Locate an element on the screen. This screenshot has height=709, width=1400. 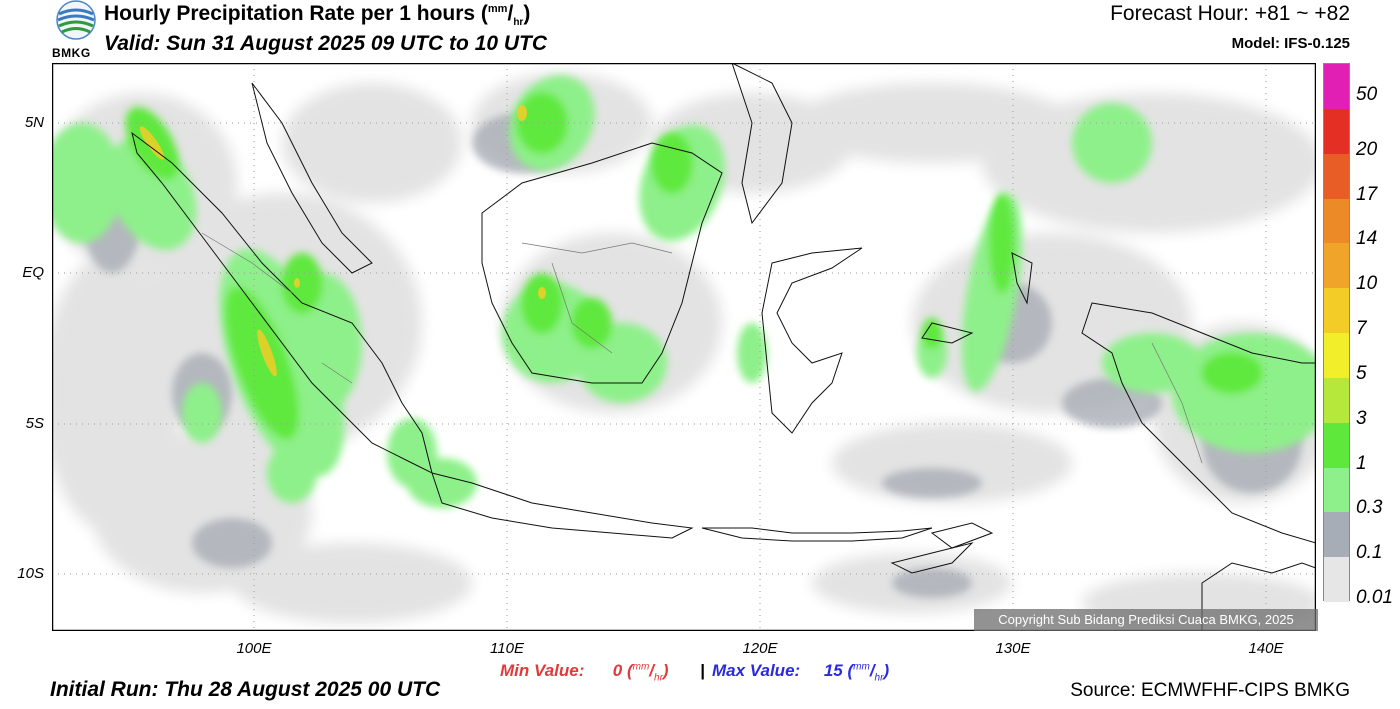
lat-label-5s: 5S is located at coordinates (34, 423).